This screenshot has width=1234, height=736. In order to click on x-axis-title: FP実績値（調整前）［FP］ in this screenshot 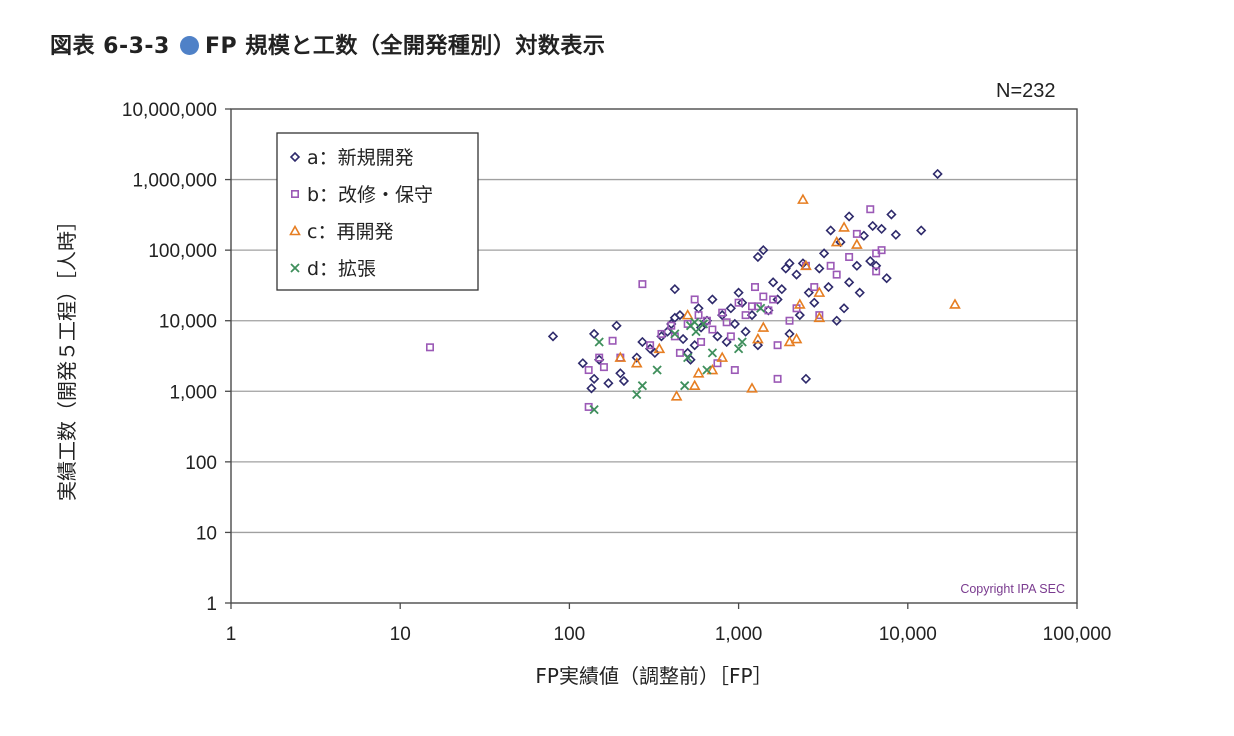, I will do `click(653, 676)`.